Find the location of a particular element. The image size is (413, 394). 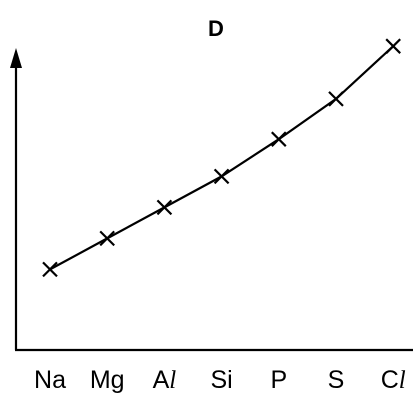

data-point-si is located at coordinates (221, 176).